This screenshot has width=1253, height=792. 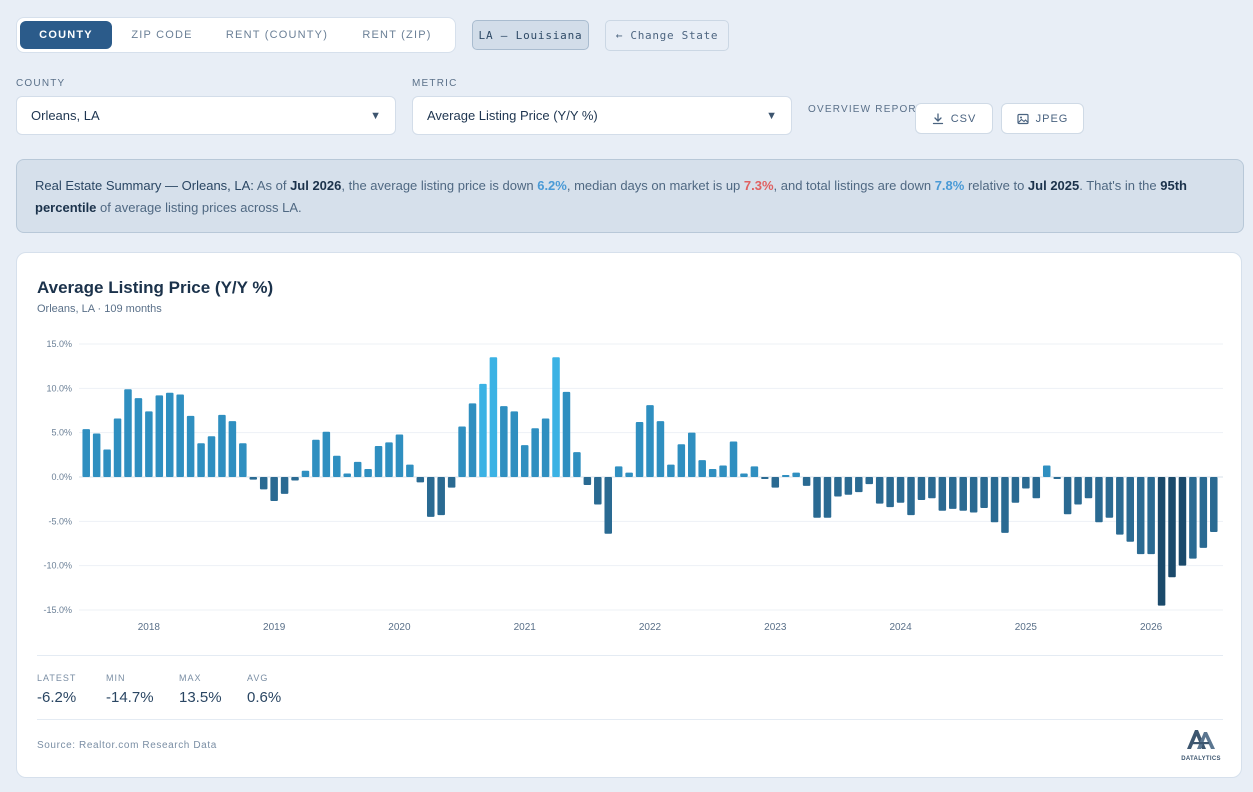 I want to click on change-state-button: ← Change State, so click(x=667, y=35).